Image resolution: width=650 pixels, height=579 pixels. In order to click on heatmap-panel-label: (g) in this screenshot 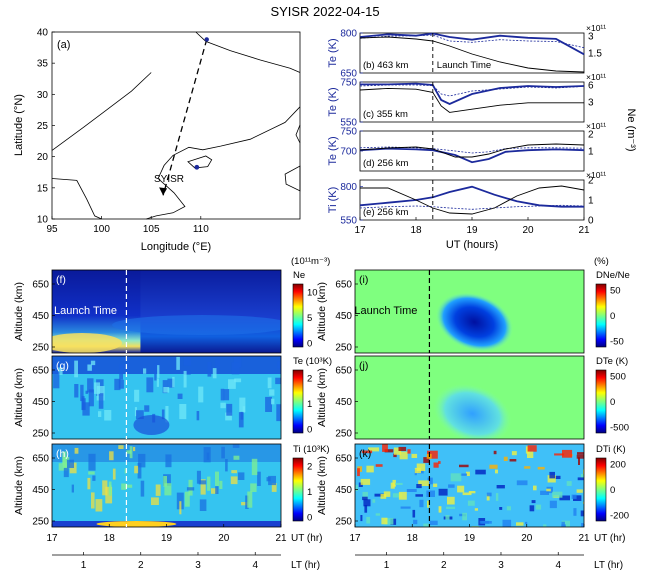, I will do `click(62, 366)`.